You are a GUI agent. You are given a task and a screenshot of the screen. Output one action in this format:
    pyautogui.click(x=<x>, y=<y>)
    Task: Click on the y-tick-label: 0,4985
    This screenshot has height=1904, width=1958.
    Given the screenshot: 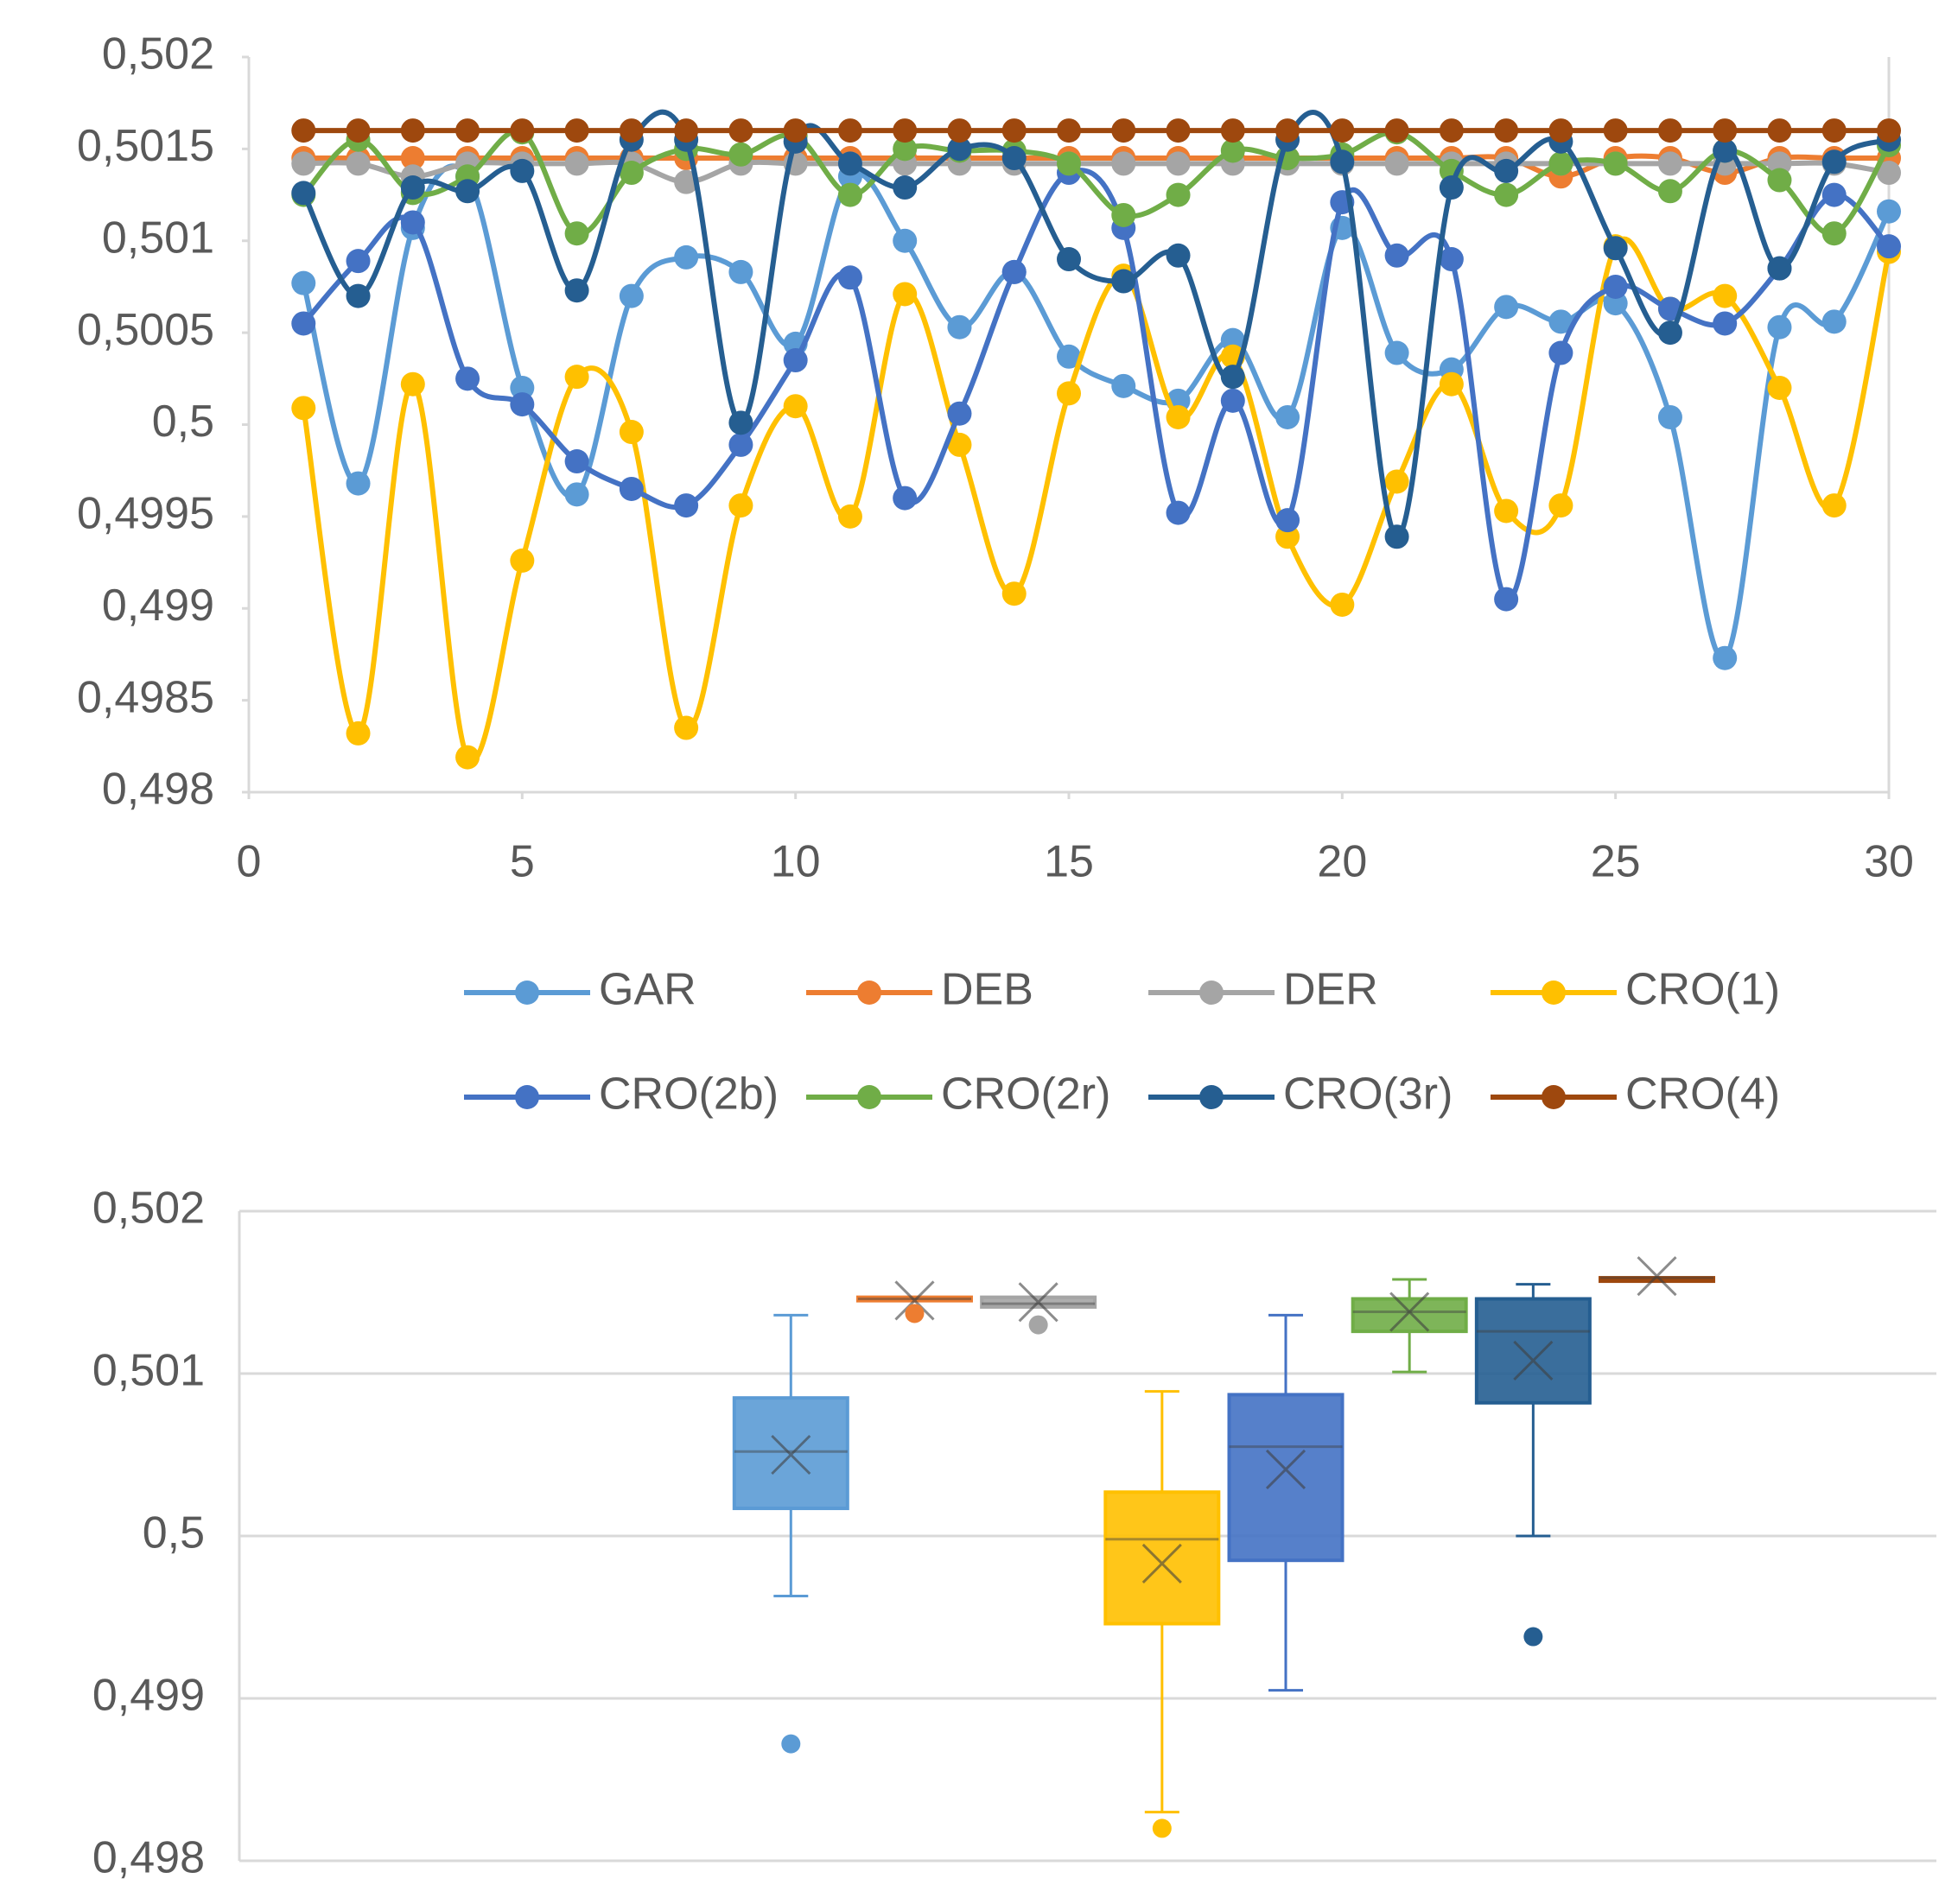 What is the action you would take?
    pyautogui.click(x=145, y=697)
    